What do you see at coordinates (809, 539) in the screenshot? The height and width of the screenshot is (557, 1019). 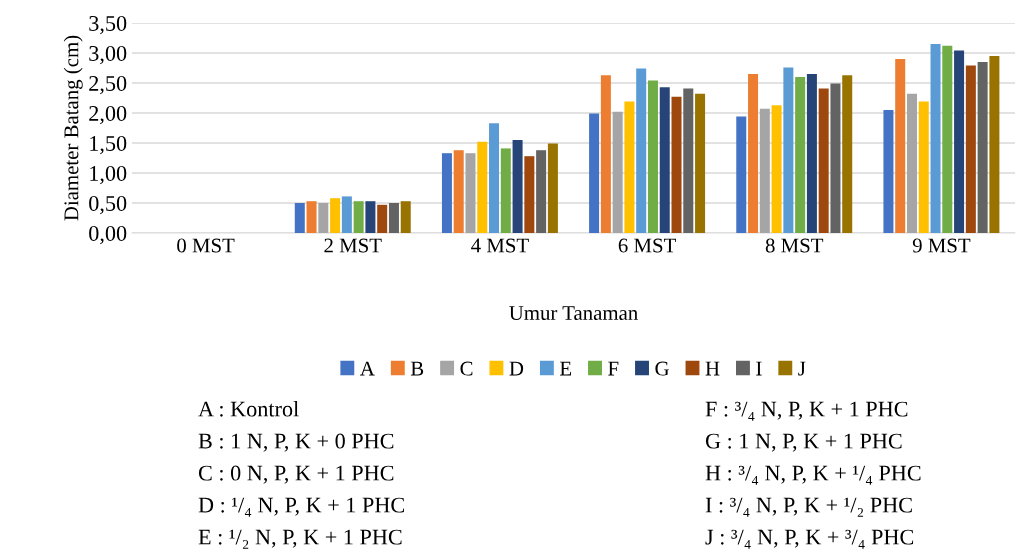 I see `text: J : ³/₄ N, P, K + ³/₄ PHC` at bounding box center [809, 539].